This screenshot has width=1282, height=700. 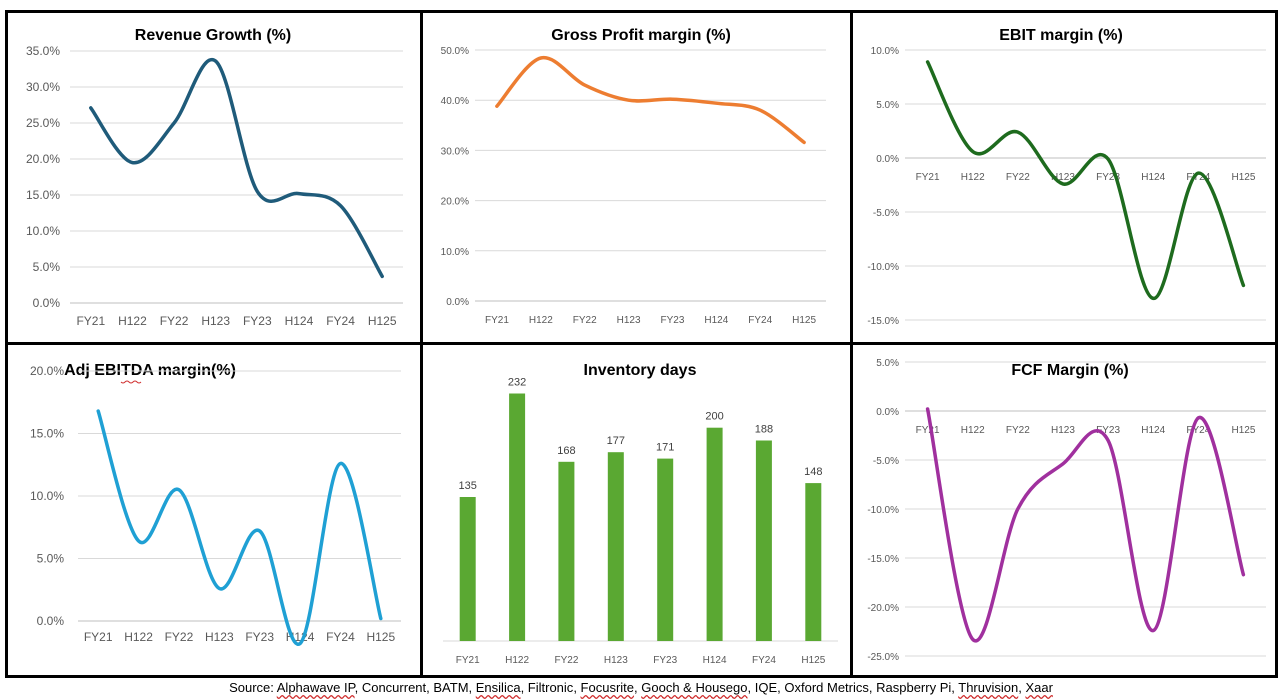 I want to click on bar-h125, so click(x=813, y=562).